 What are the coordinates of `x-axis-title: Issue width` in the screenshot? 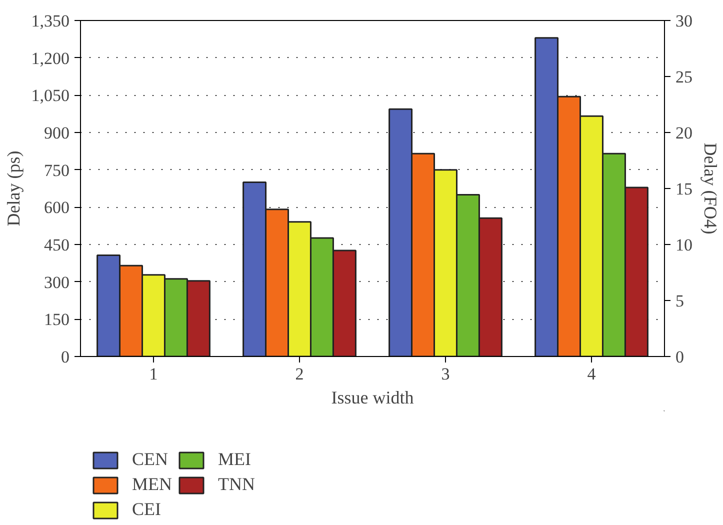 It's located at (372, 398).